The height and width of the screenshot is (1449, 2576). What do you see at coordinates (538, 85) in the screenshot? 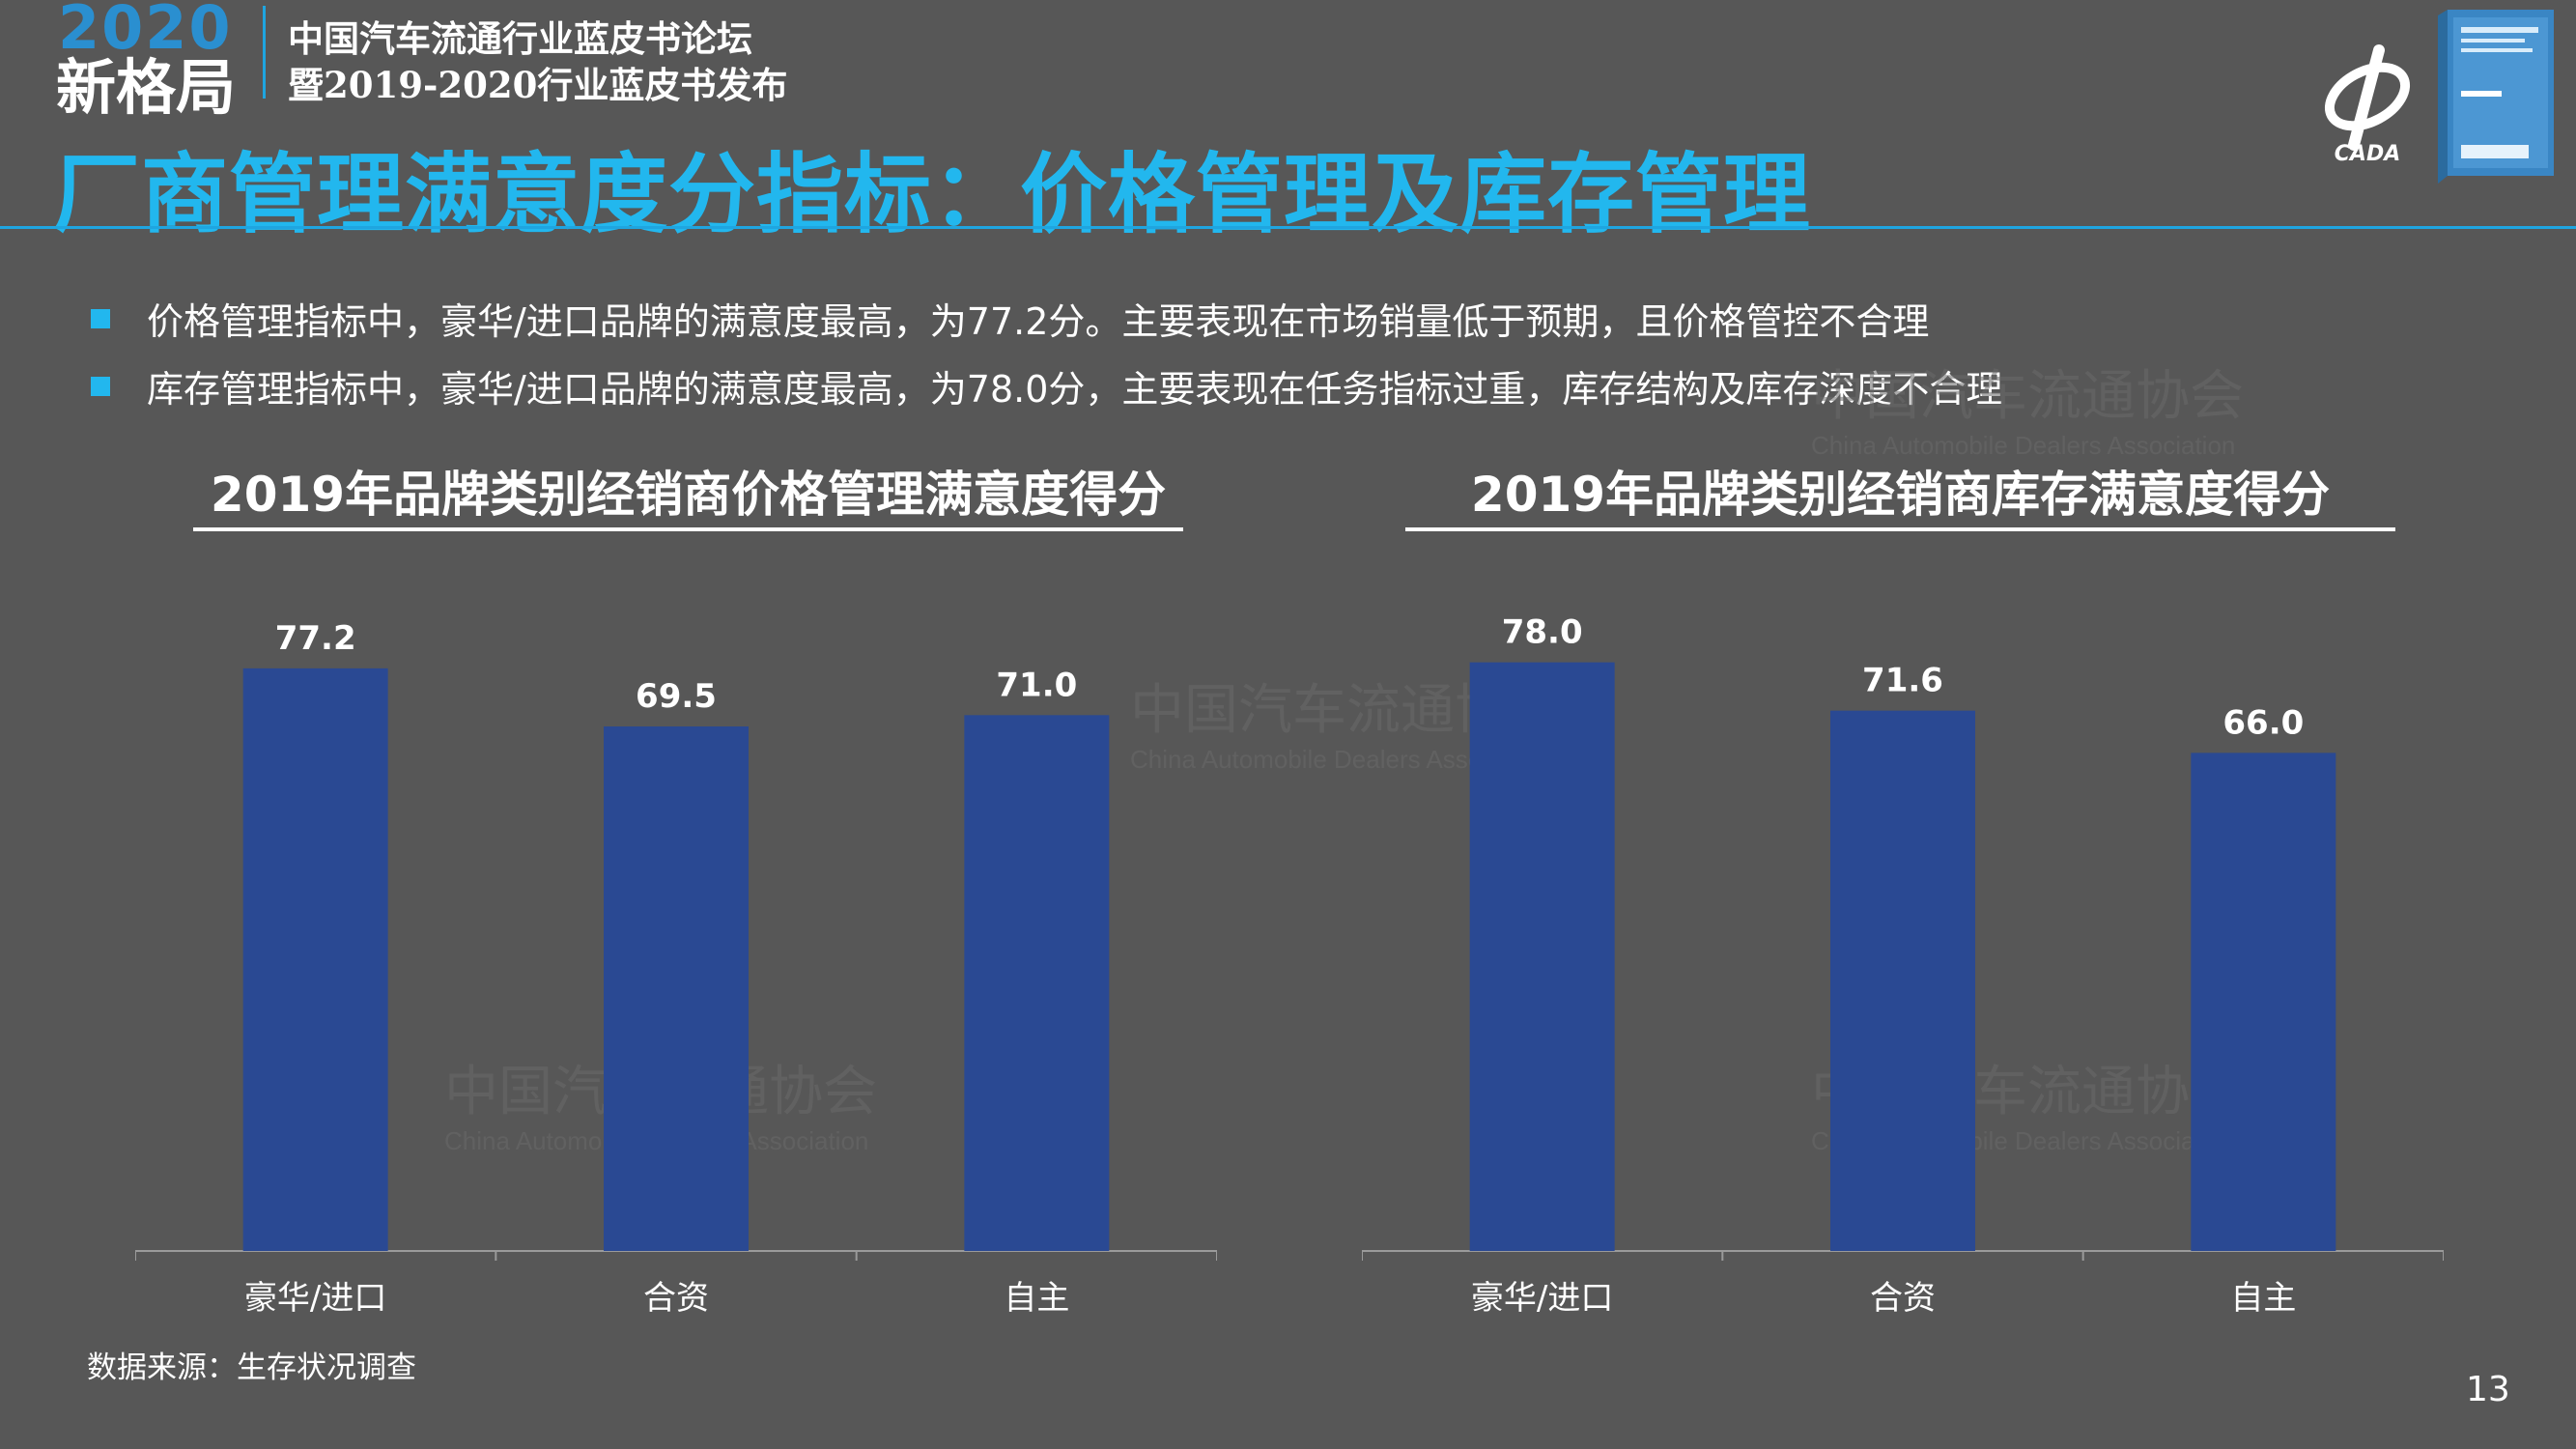
I see `forum-title-line2: 暨2019-2020行业蓝皮书发布` at bounding box center [538, 85].